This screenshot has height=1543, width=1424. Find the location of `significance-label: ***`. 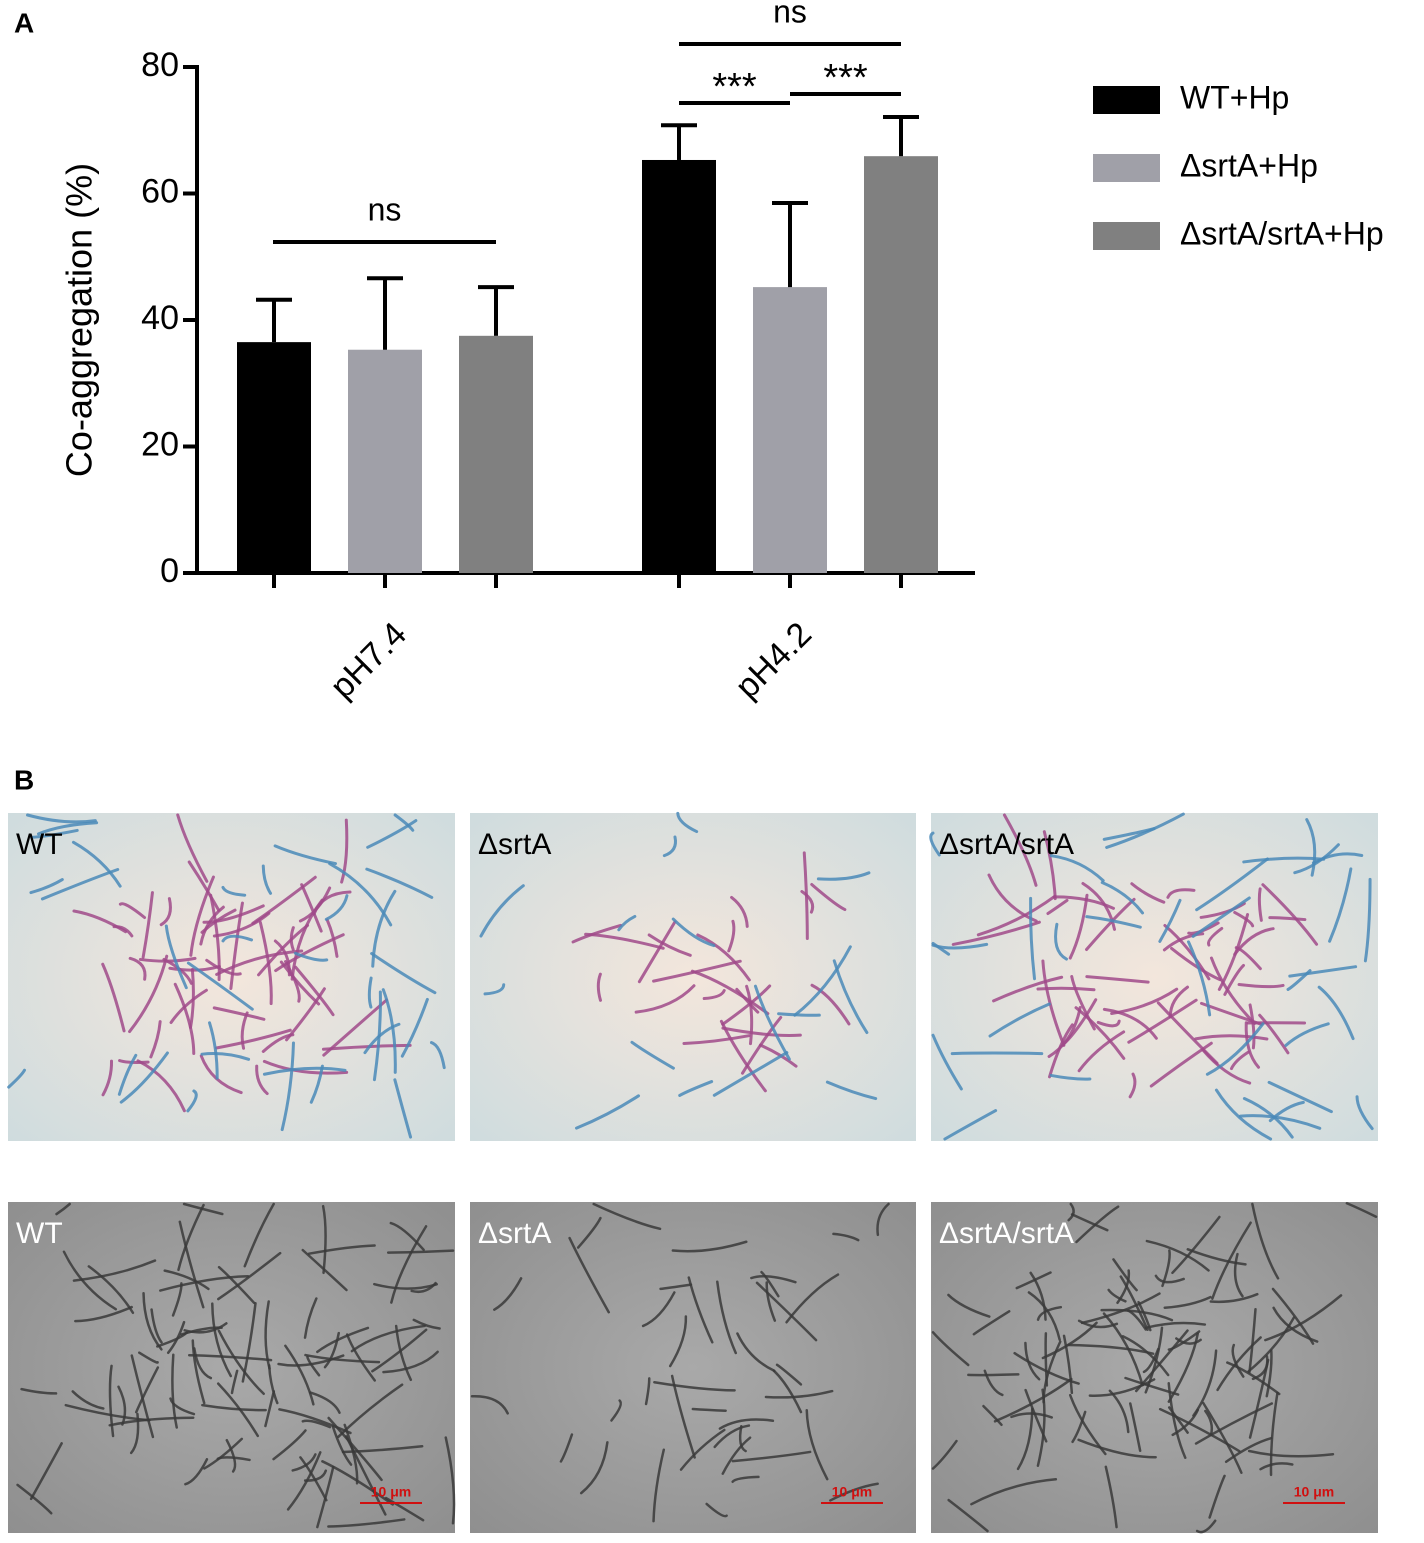

significance-label: *** is located at coordinates (845, 78).